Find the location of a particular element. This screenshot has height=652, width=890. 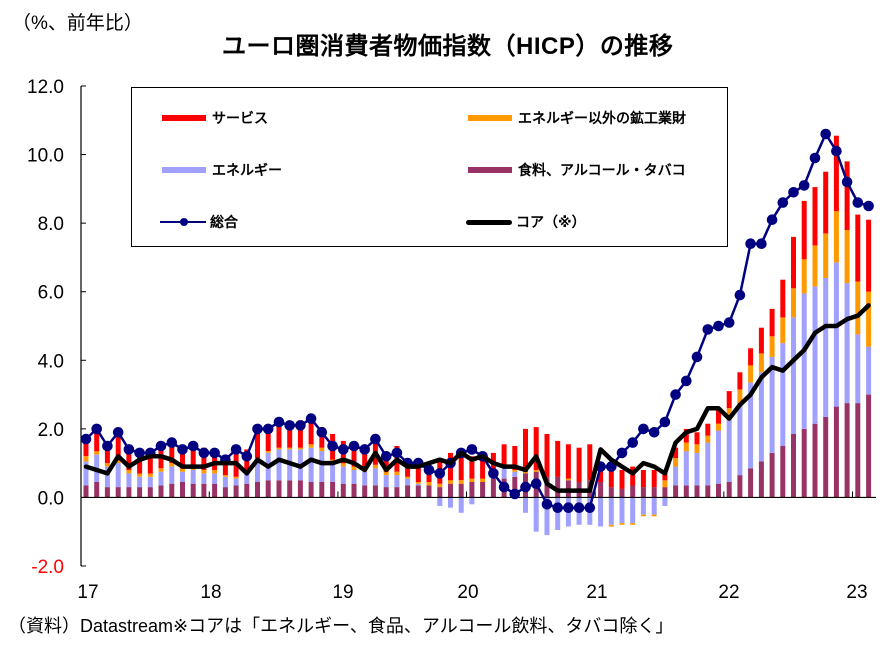

x-tick-label: 20 is located at coordinates (467, 592).